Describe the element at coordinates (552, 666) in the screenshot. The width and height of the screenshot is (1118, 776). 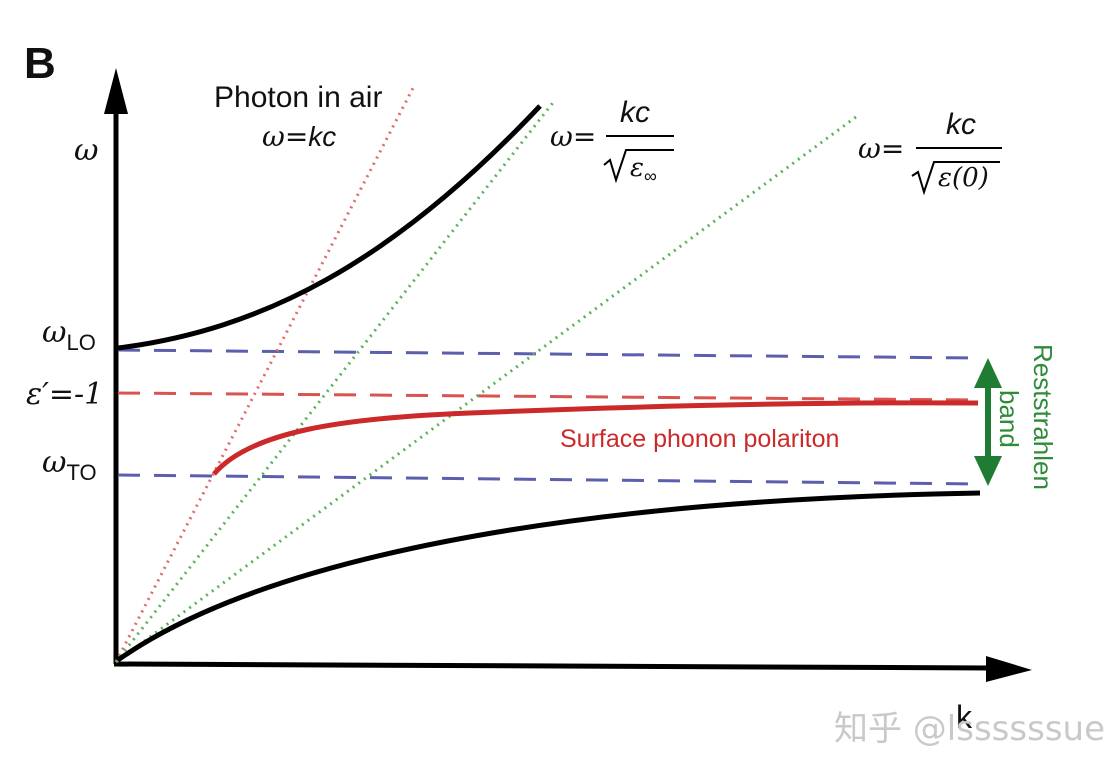
I see `x-axis` at that location.